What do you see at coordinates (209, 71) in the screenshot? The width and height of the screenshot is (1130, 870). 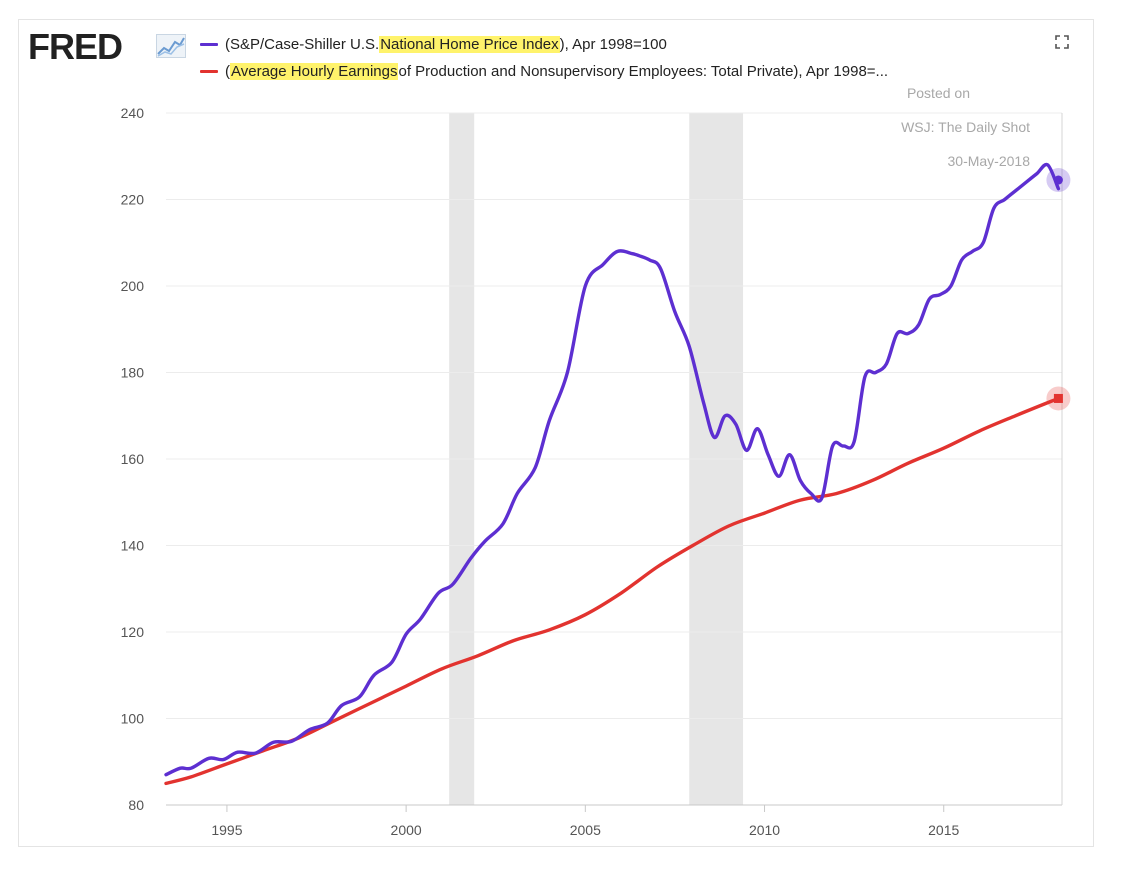 I see `legend-swatch-earnings` at bounding box center [209, 71].